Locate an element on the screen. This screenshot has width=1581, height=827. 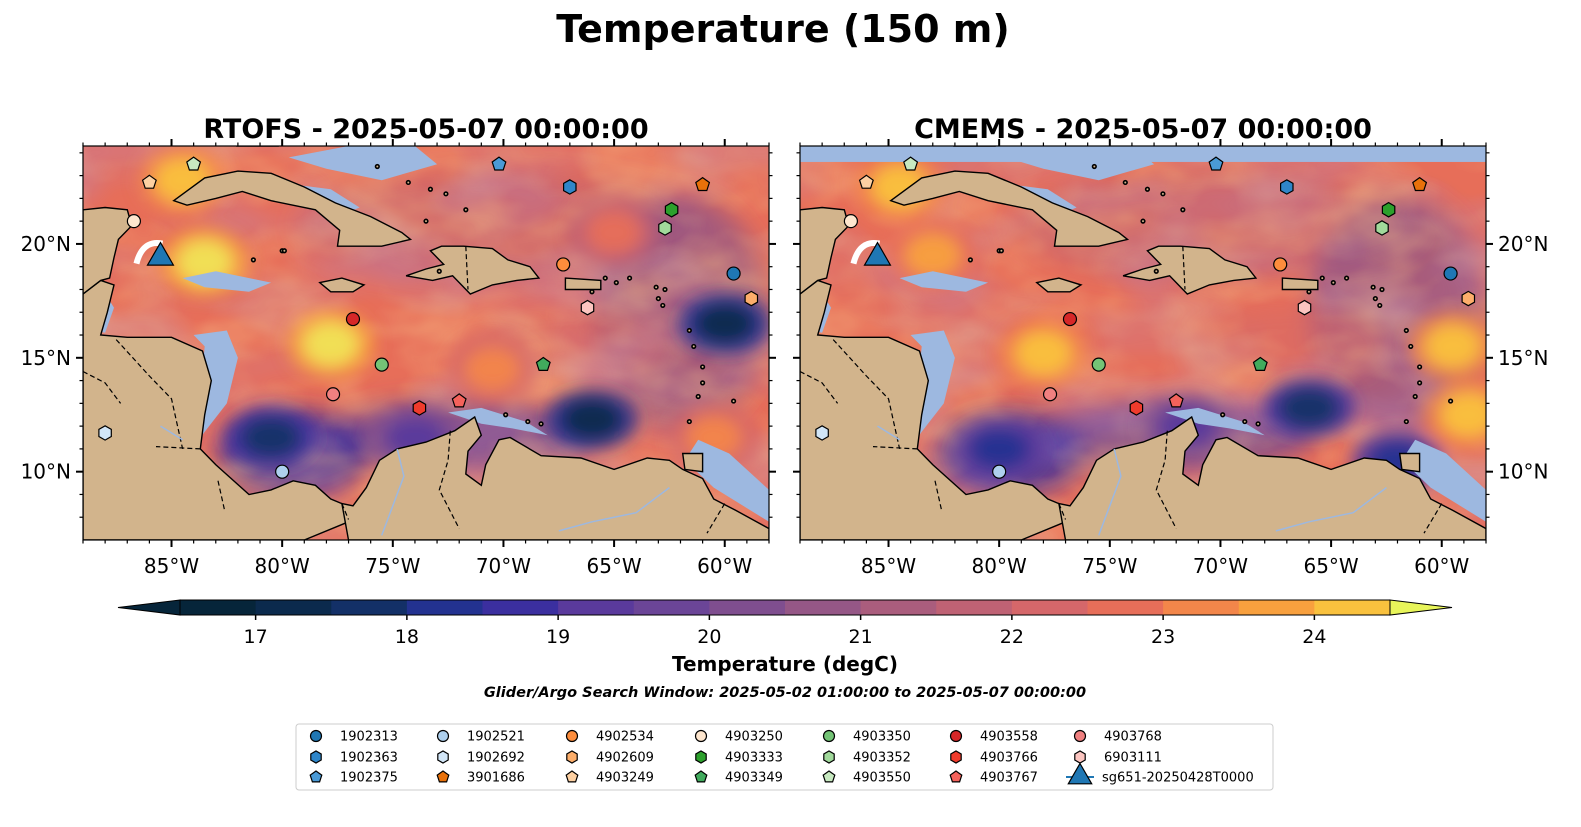
colorbar-tick-label: 22 is located at coordinates (1012, 637).